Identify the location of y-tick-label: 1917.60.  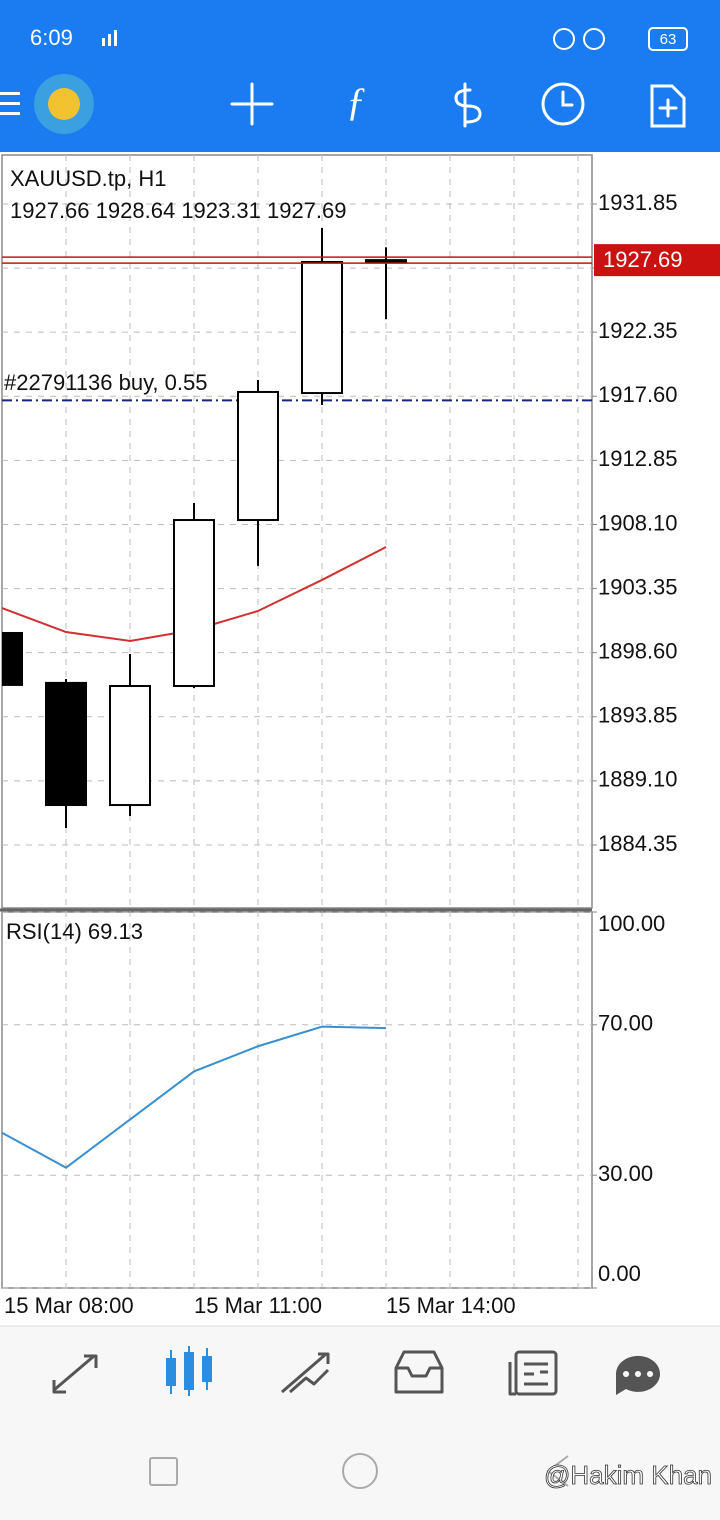
(638, 394).